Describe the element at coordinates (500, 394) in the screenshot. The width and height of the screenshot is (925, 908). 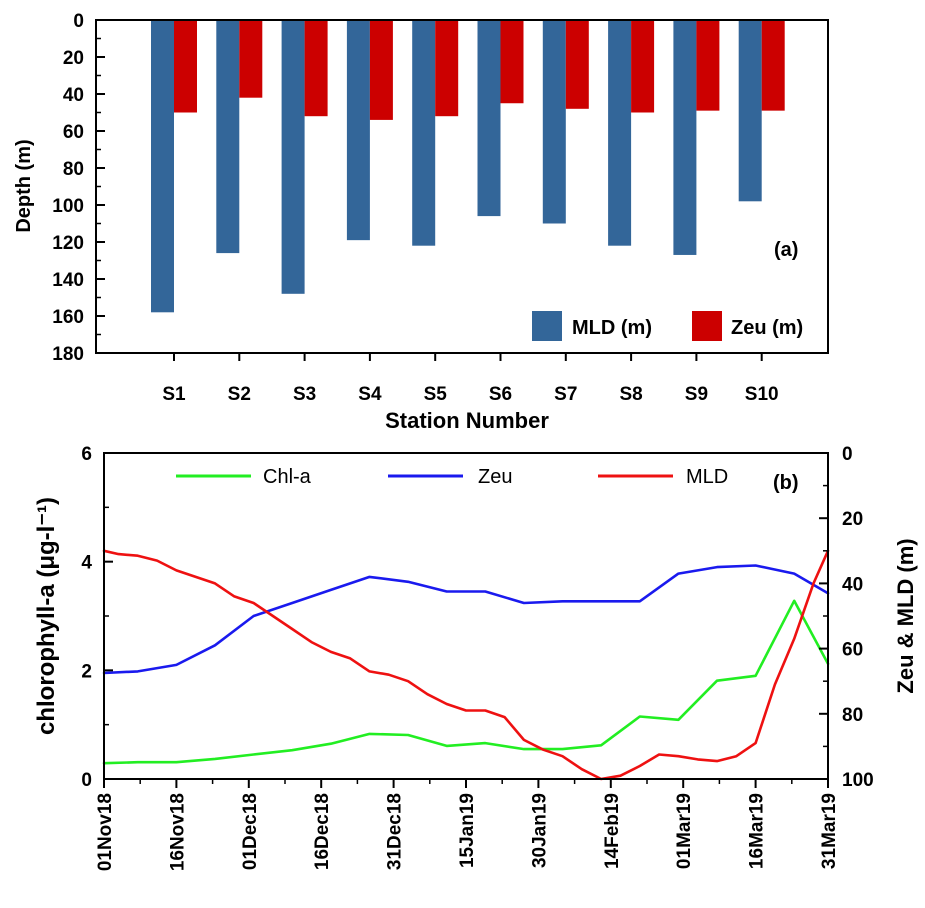
I see `x-tick-label: S6` at that location.